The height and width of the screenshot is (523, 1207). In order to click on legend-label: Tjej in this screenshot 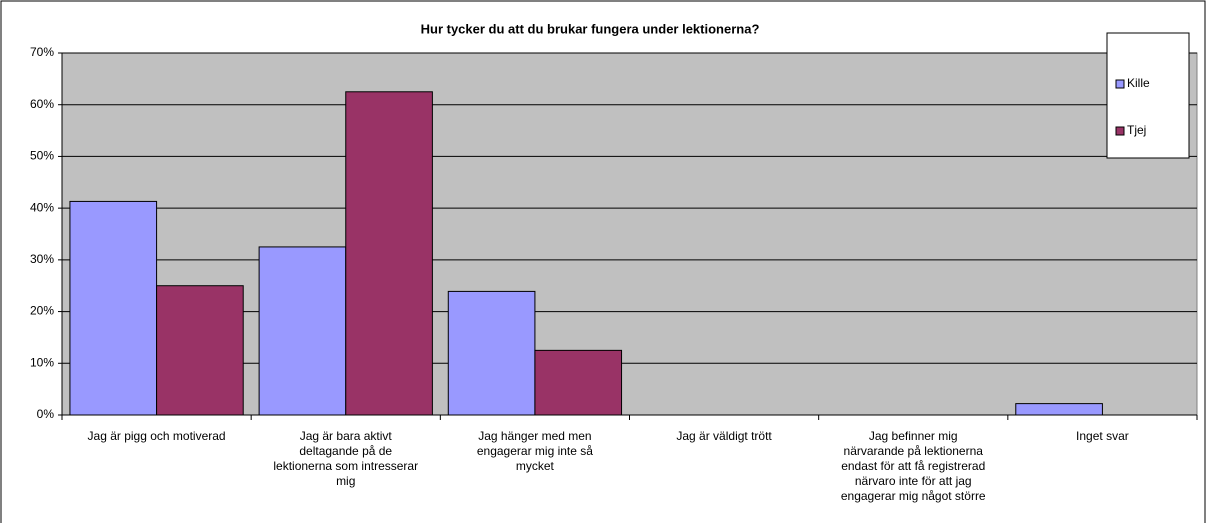, I will do `click(1136, 130)`.